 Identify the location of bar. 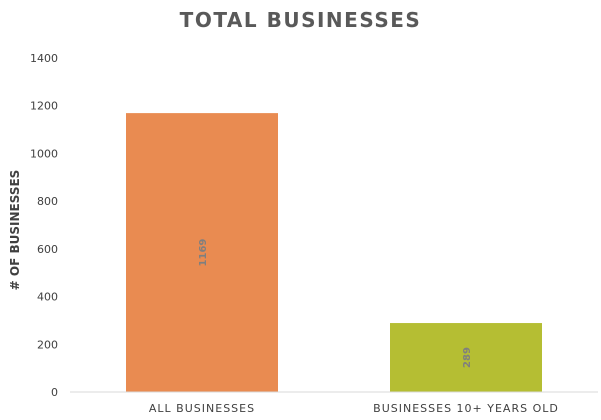
(466, 357).